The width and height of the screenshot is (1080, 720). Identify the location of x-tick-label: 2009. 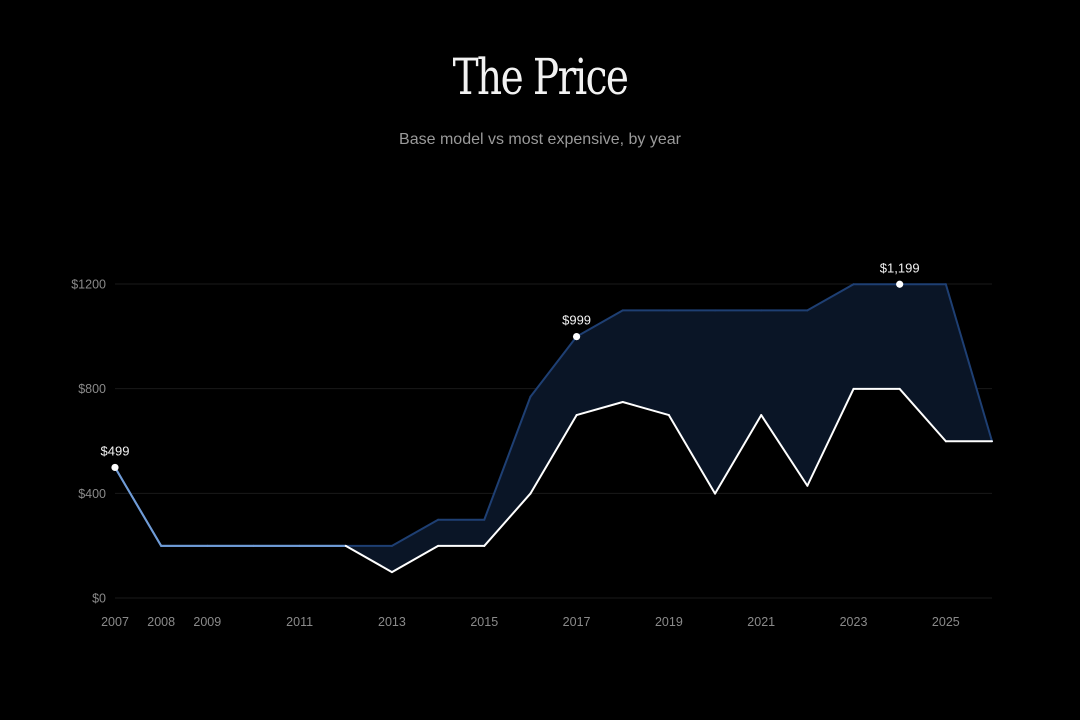
(207, 622).